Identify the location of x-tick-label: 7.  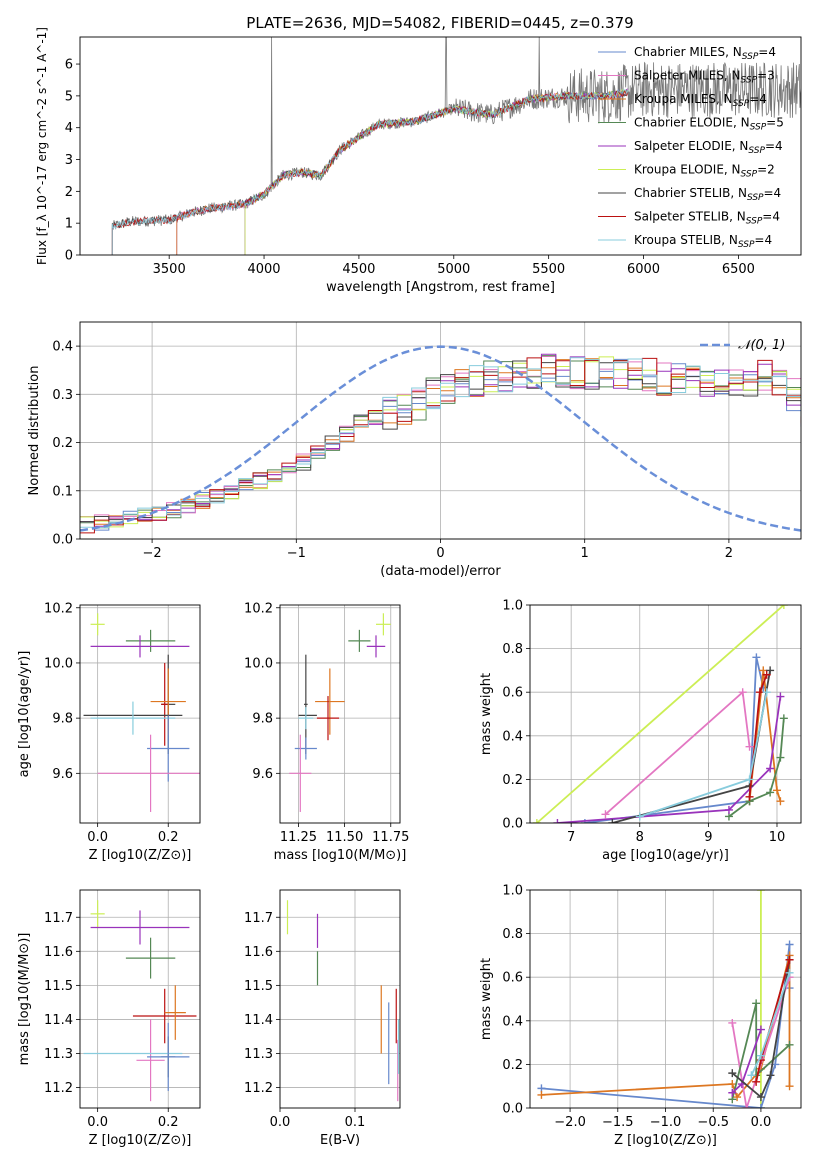
(571, 837).